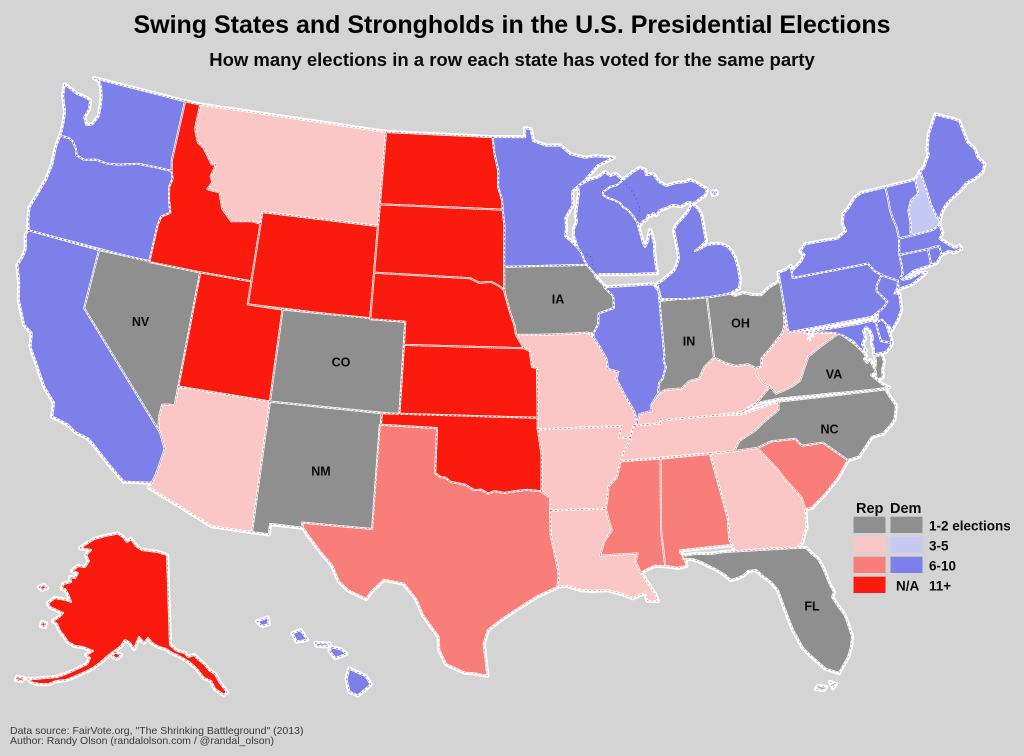 The image size is (1024, 756). I want to click on svg-text: NV, so click(141, 322).